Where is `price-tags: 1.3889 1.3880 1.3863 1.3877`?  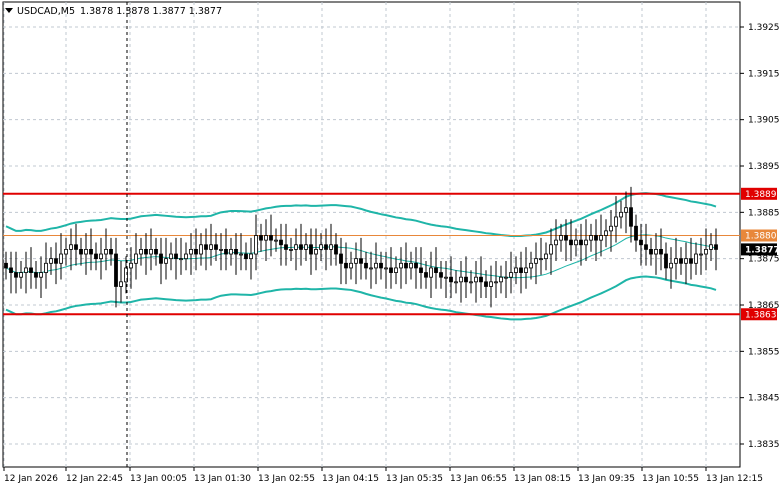
price-tags: 1.3889 1.3880 1.3863 1.3877 is located at coordinates (760, 254).